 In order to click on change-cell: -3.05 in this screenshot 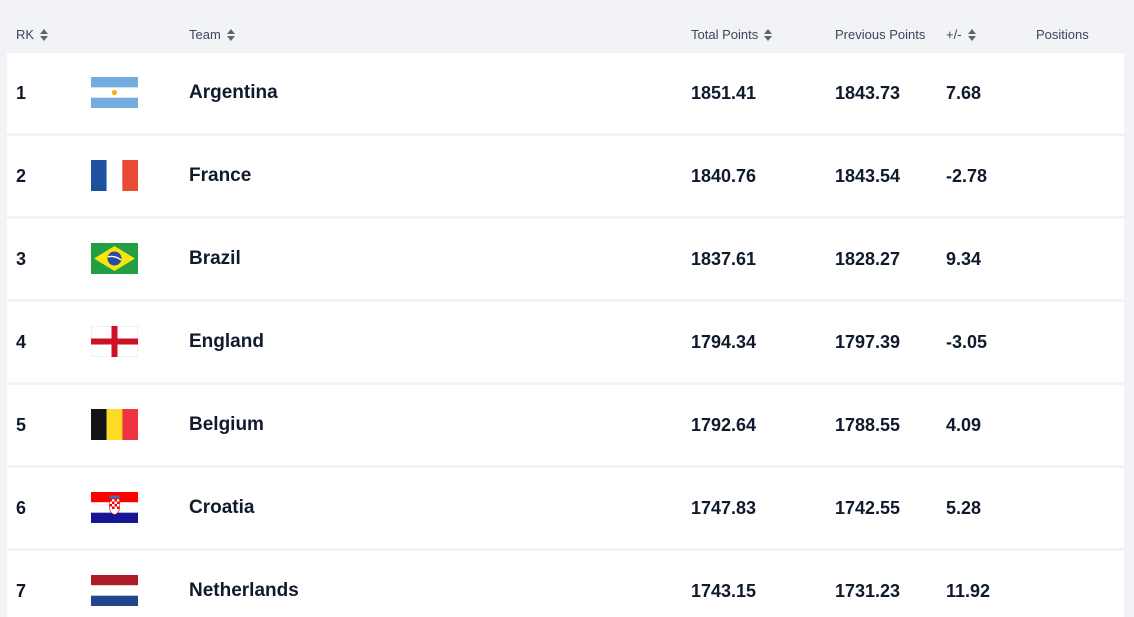, I will do `click(967, 342)`.